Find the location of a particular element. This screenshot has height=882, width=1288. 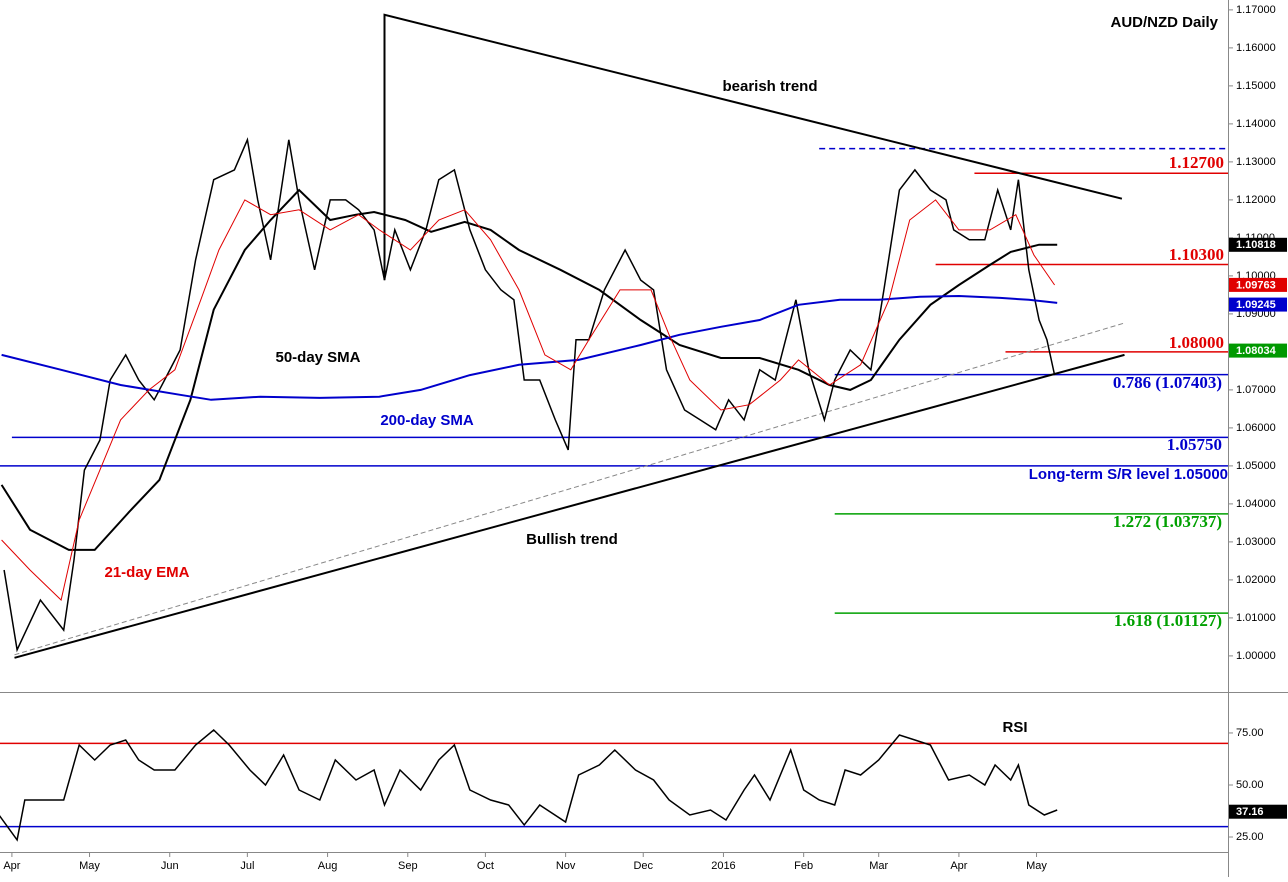

y-tick-label: 1.04000 is located at coordinates (1256, 504).